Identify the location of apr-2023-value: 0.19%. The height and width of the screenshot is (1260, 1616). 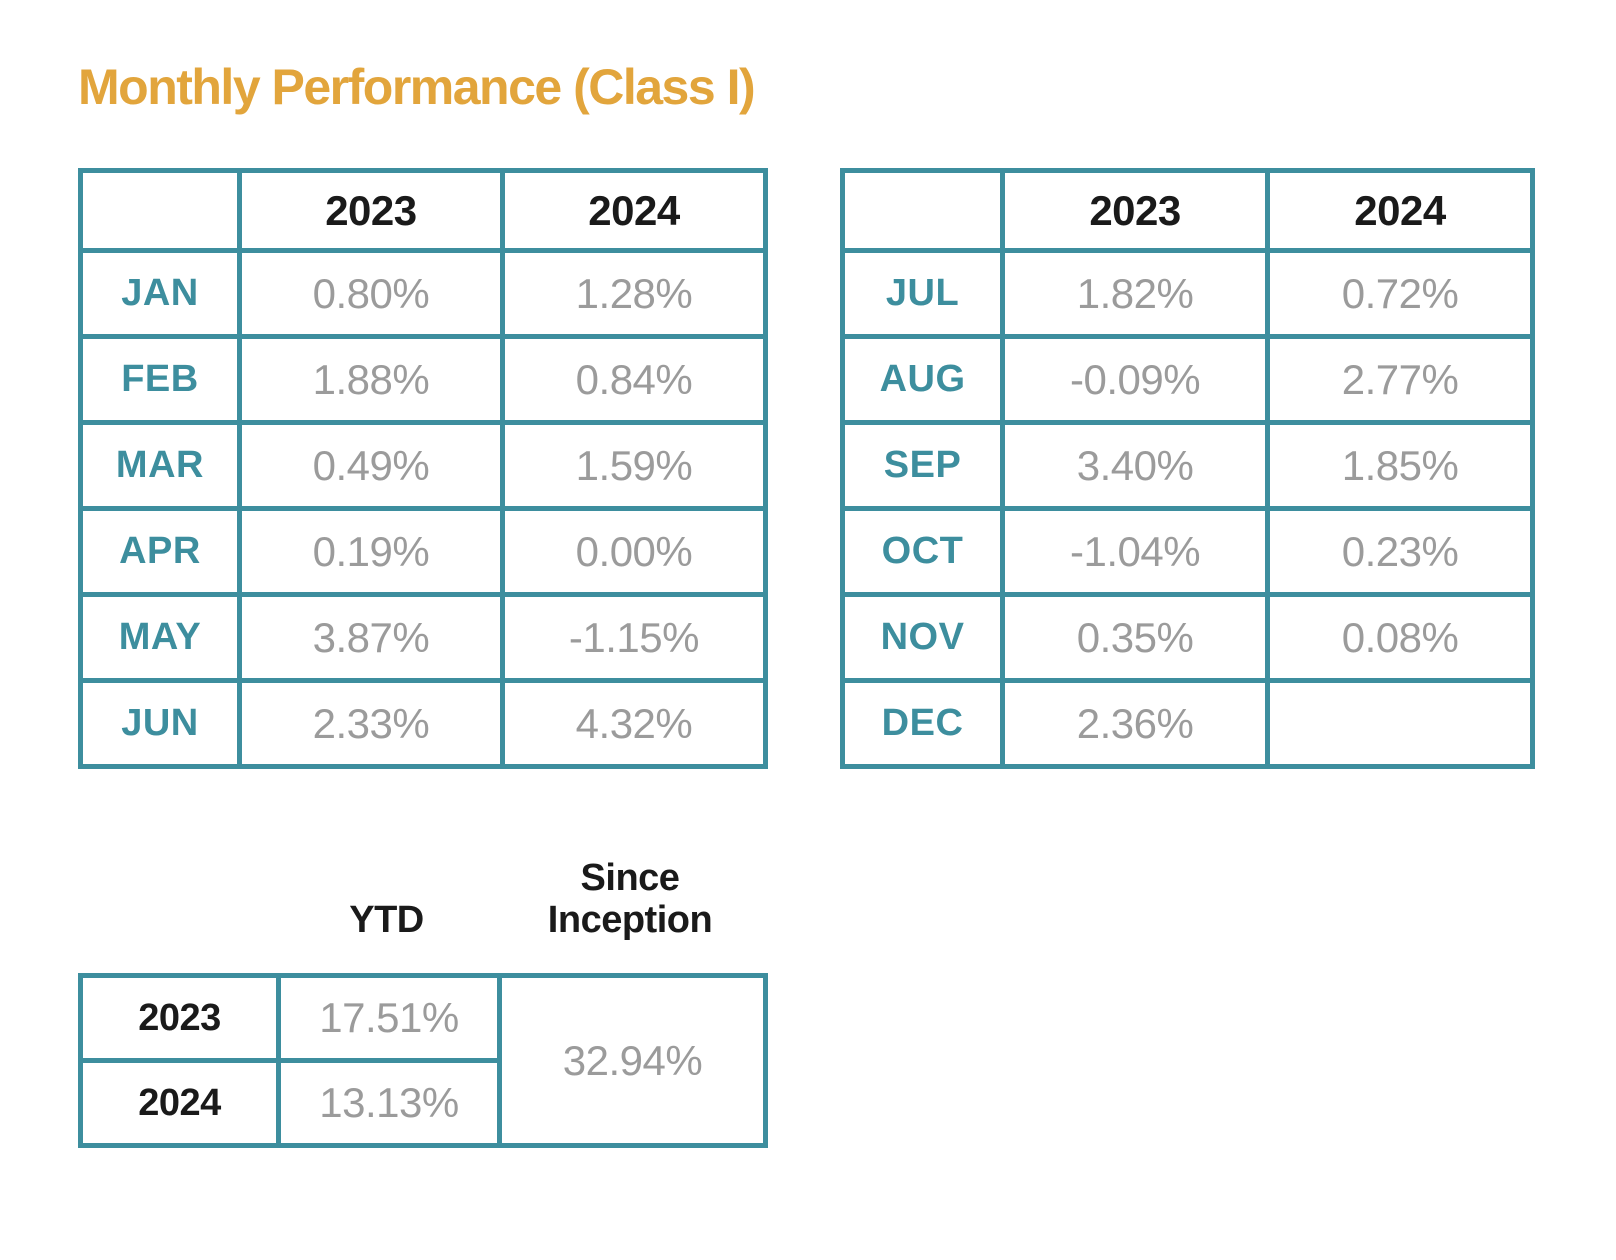
(370, 551).